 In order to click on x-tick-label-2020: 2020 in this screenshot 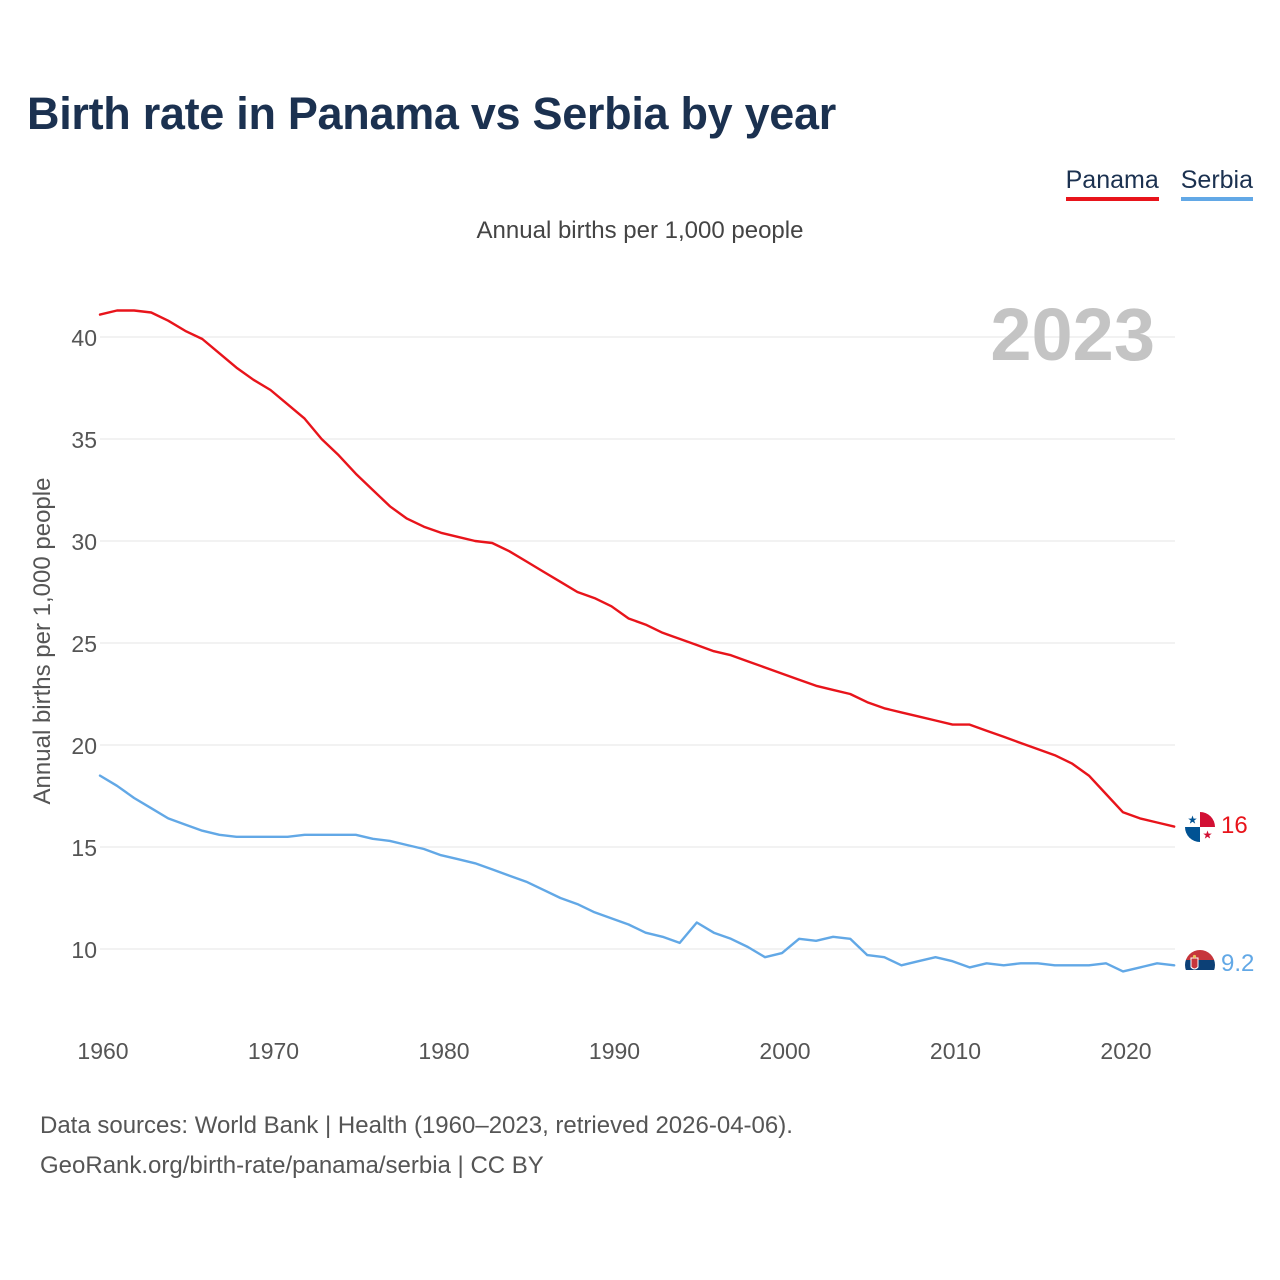, I will do `click(1125, 1051)`.